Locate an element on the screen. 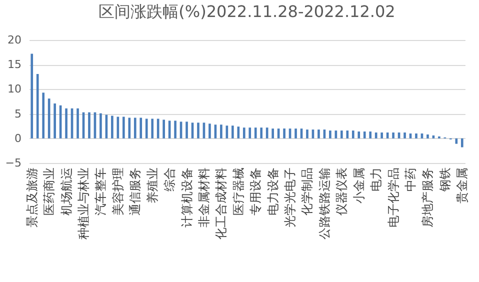  y-tick-label: 15 is located at coordinates (15, 65).